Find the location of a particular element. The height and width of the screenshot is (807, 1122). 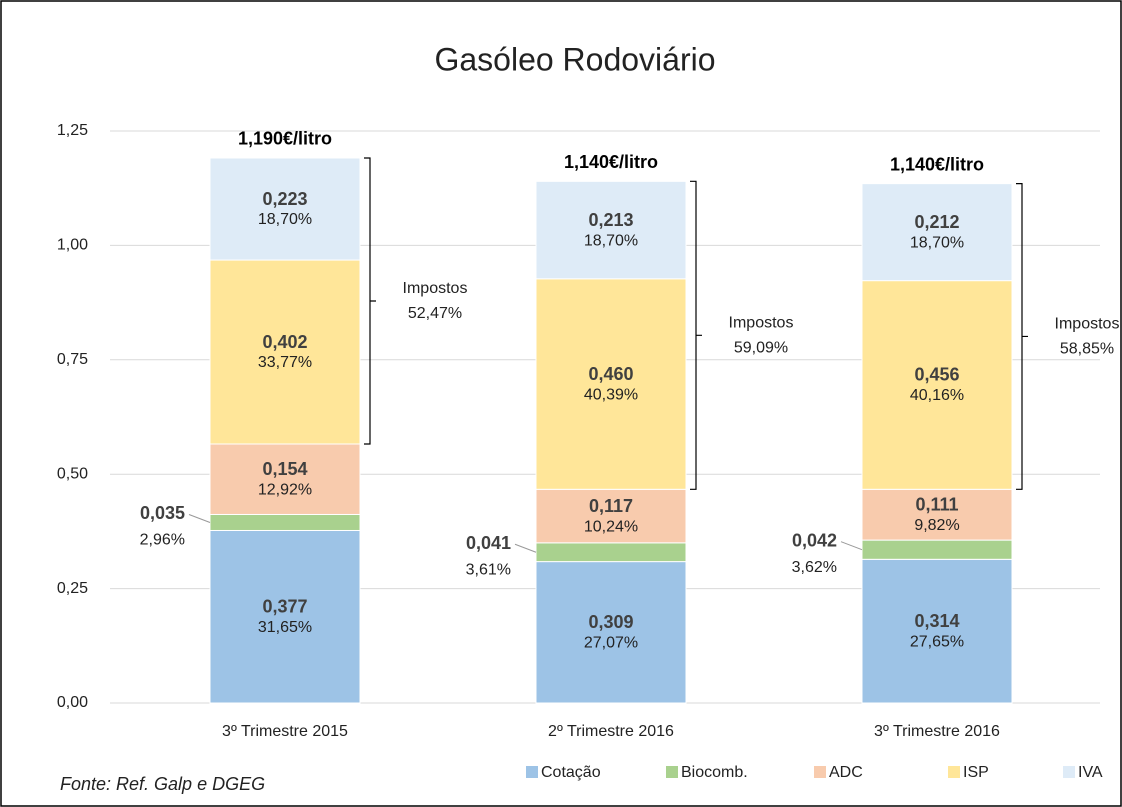

value-label: 0,223 is located at coordinates (284, 199).